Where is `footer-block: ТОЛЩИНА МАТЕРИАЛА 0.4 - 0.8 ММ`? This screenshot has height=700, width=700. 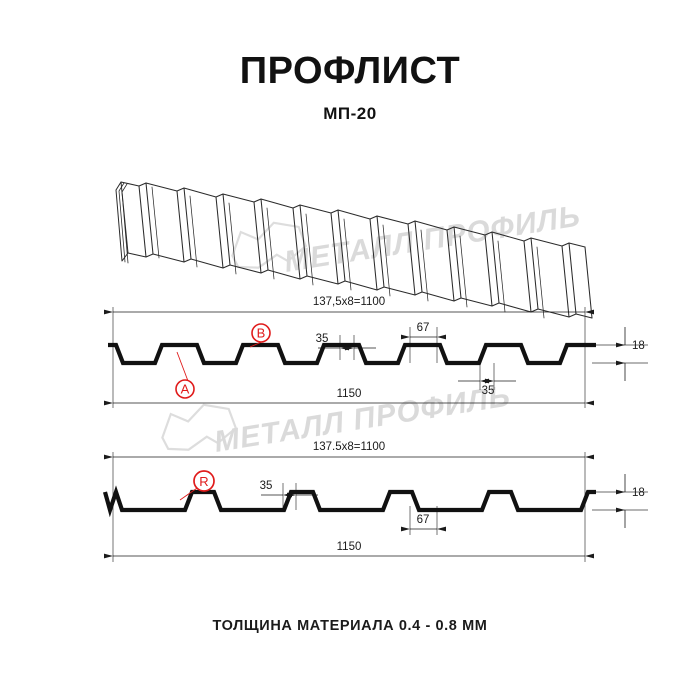
footer-block: ТОЛЩИНА МАТЕРИАЛА 0.4 - 0.8 ММ is located at coordinates (350, 626).